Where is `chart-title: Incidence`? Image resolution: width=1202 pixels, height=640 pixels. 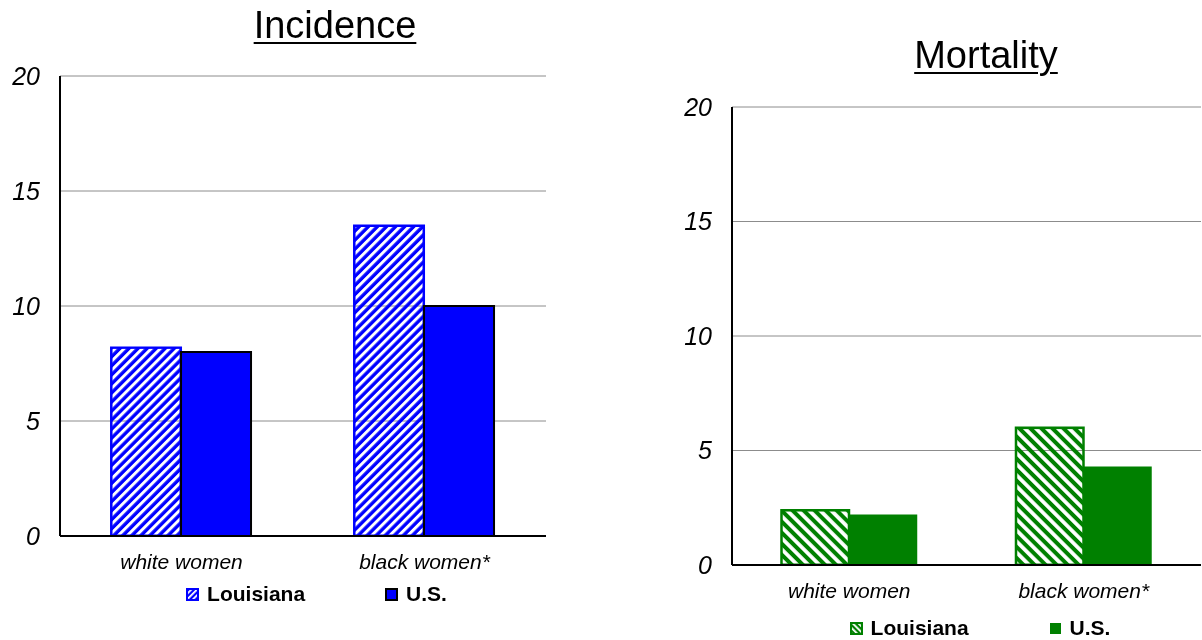
chart-title: Incidence is located at coordinates (335, 25).